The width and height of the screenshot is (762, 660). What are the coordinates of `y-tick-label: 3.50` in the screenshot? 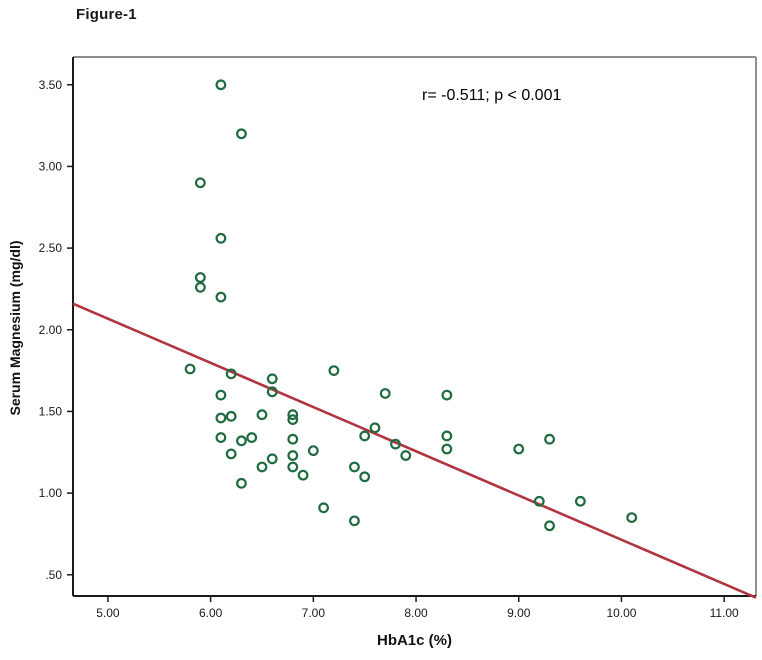 It's located at (51, 85).